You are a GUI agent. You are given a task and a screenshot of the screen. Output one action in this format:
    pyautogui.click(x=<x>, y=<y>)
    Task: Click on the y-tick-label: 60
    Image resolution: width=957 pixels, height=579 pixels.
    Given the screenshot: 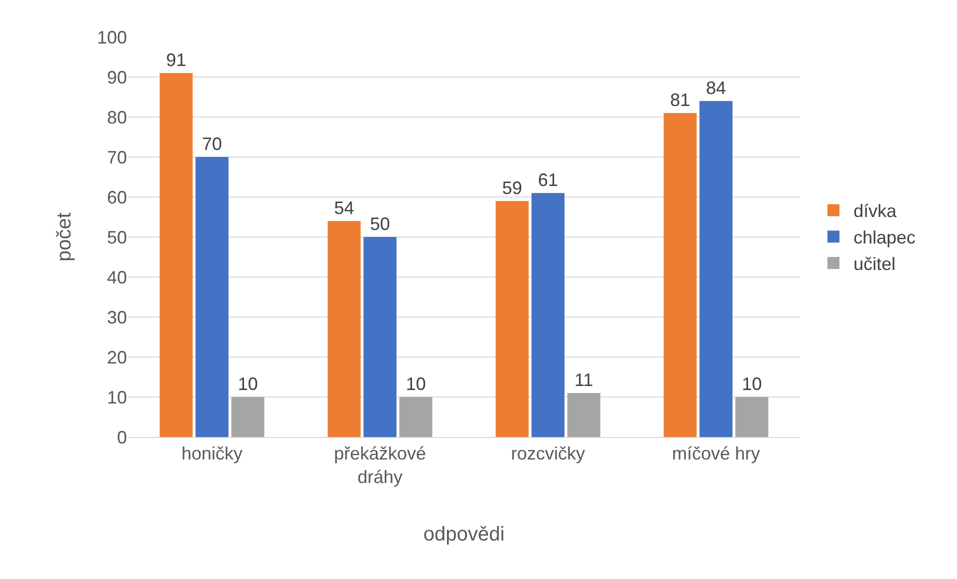 What is the action you would take?
    pyautogui.click(x=116, y=197)
    